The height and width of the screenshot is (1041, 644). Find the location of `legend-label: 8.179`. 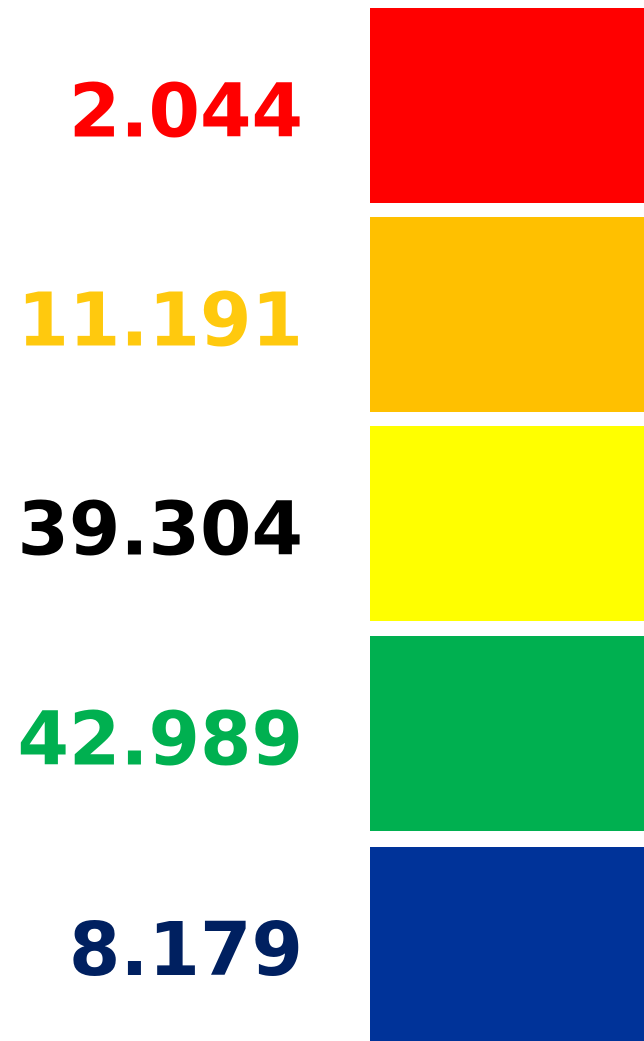

legend-label: 8.179 is located at coordinates (186, 950).